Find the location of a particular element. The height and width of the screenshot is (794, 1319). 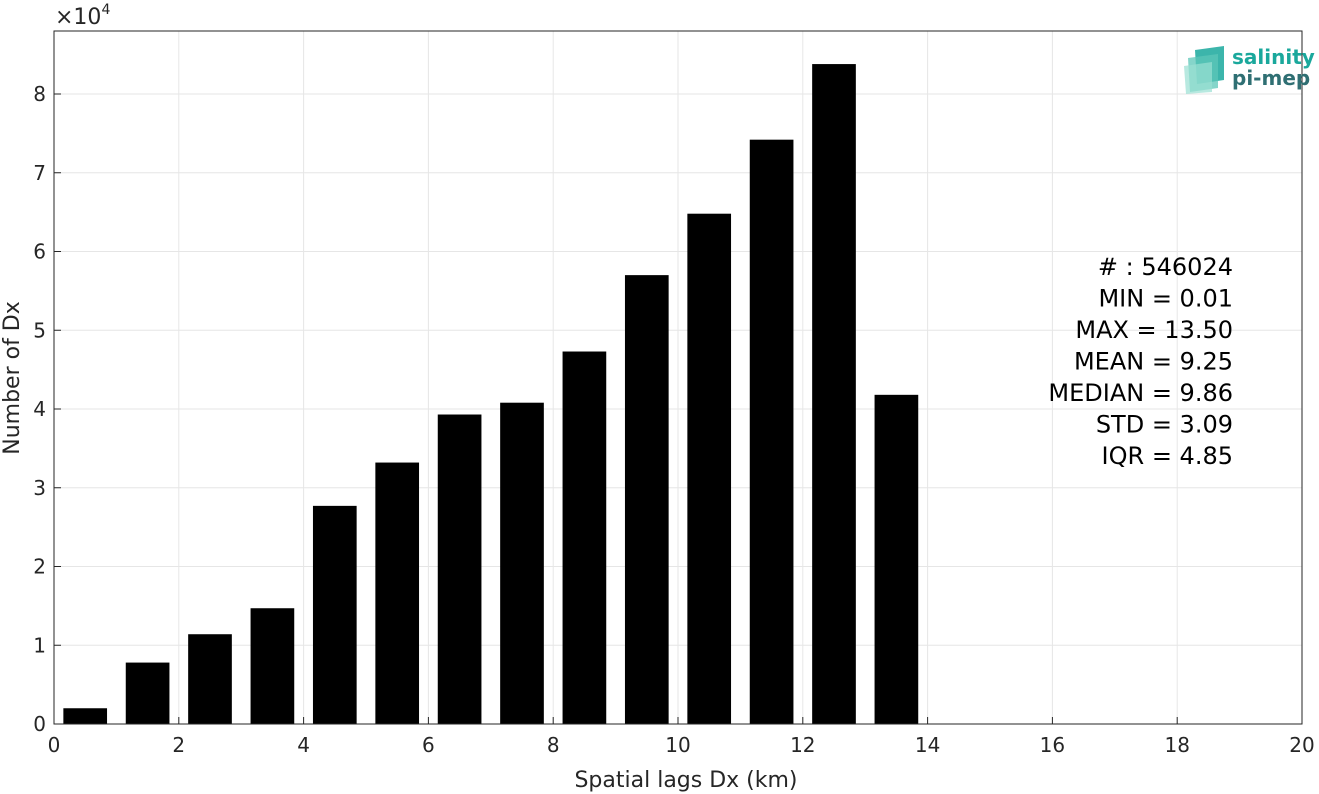

y-axis-label: Number of Dx is located at coordinates (12, 378).